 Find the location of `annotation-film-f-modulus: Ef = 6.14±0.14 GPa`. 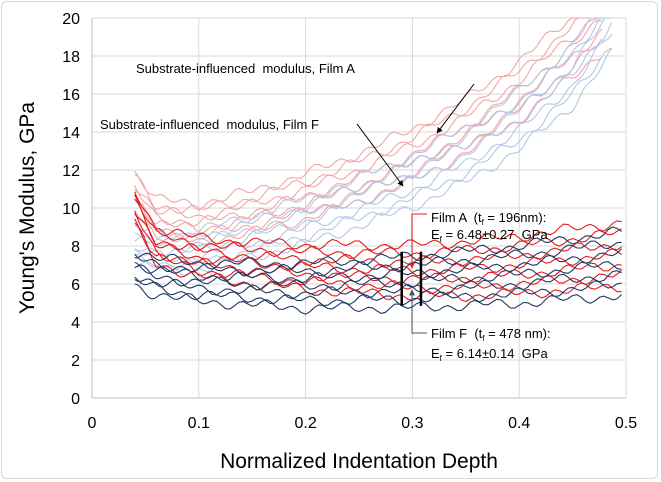

annotation-film-f-modulus: Ef = 6.14±0.14 GPa is located at coordinates (489, 354).